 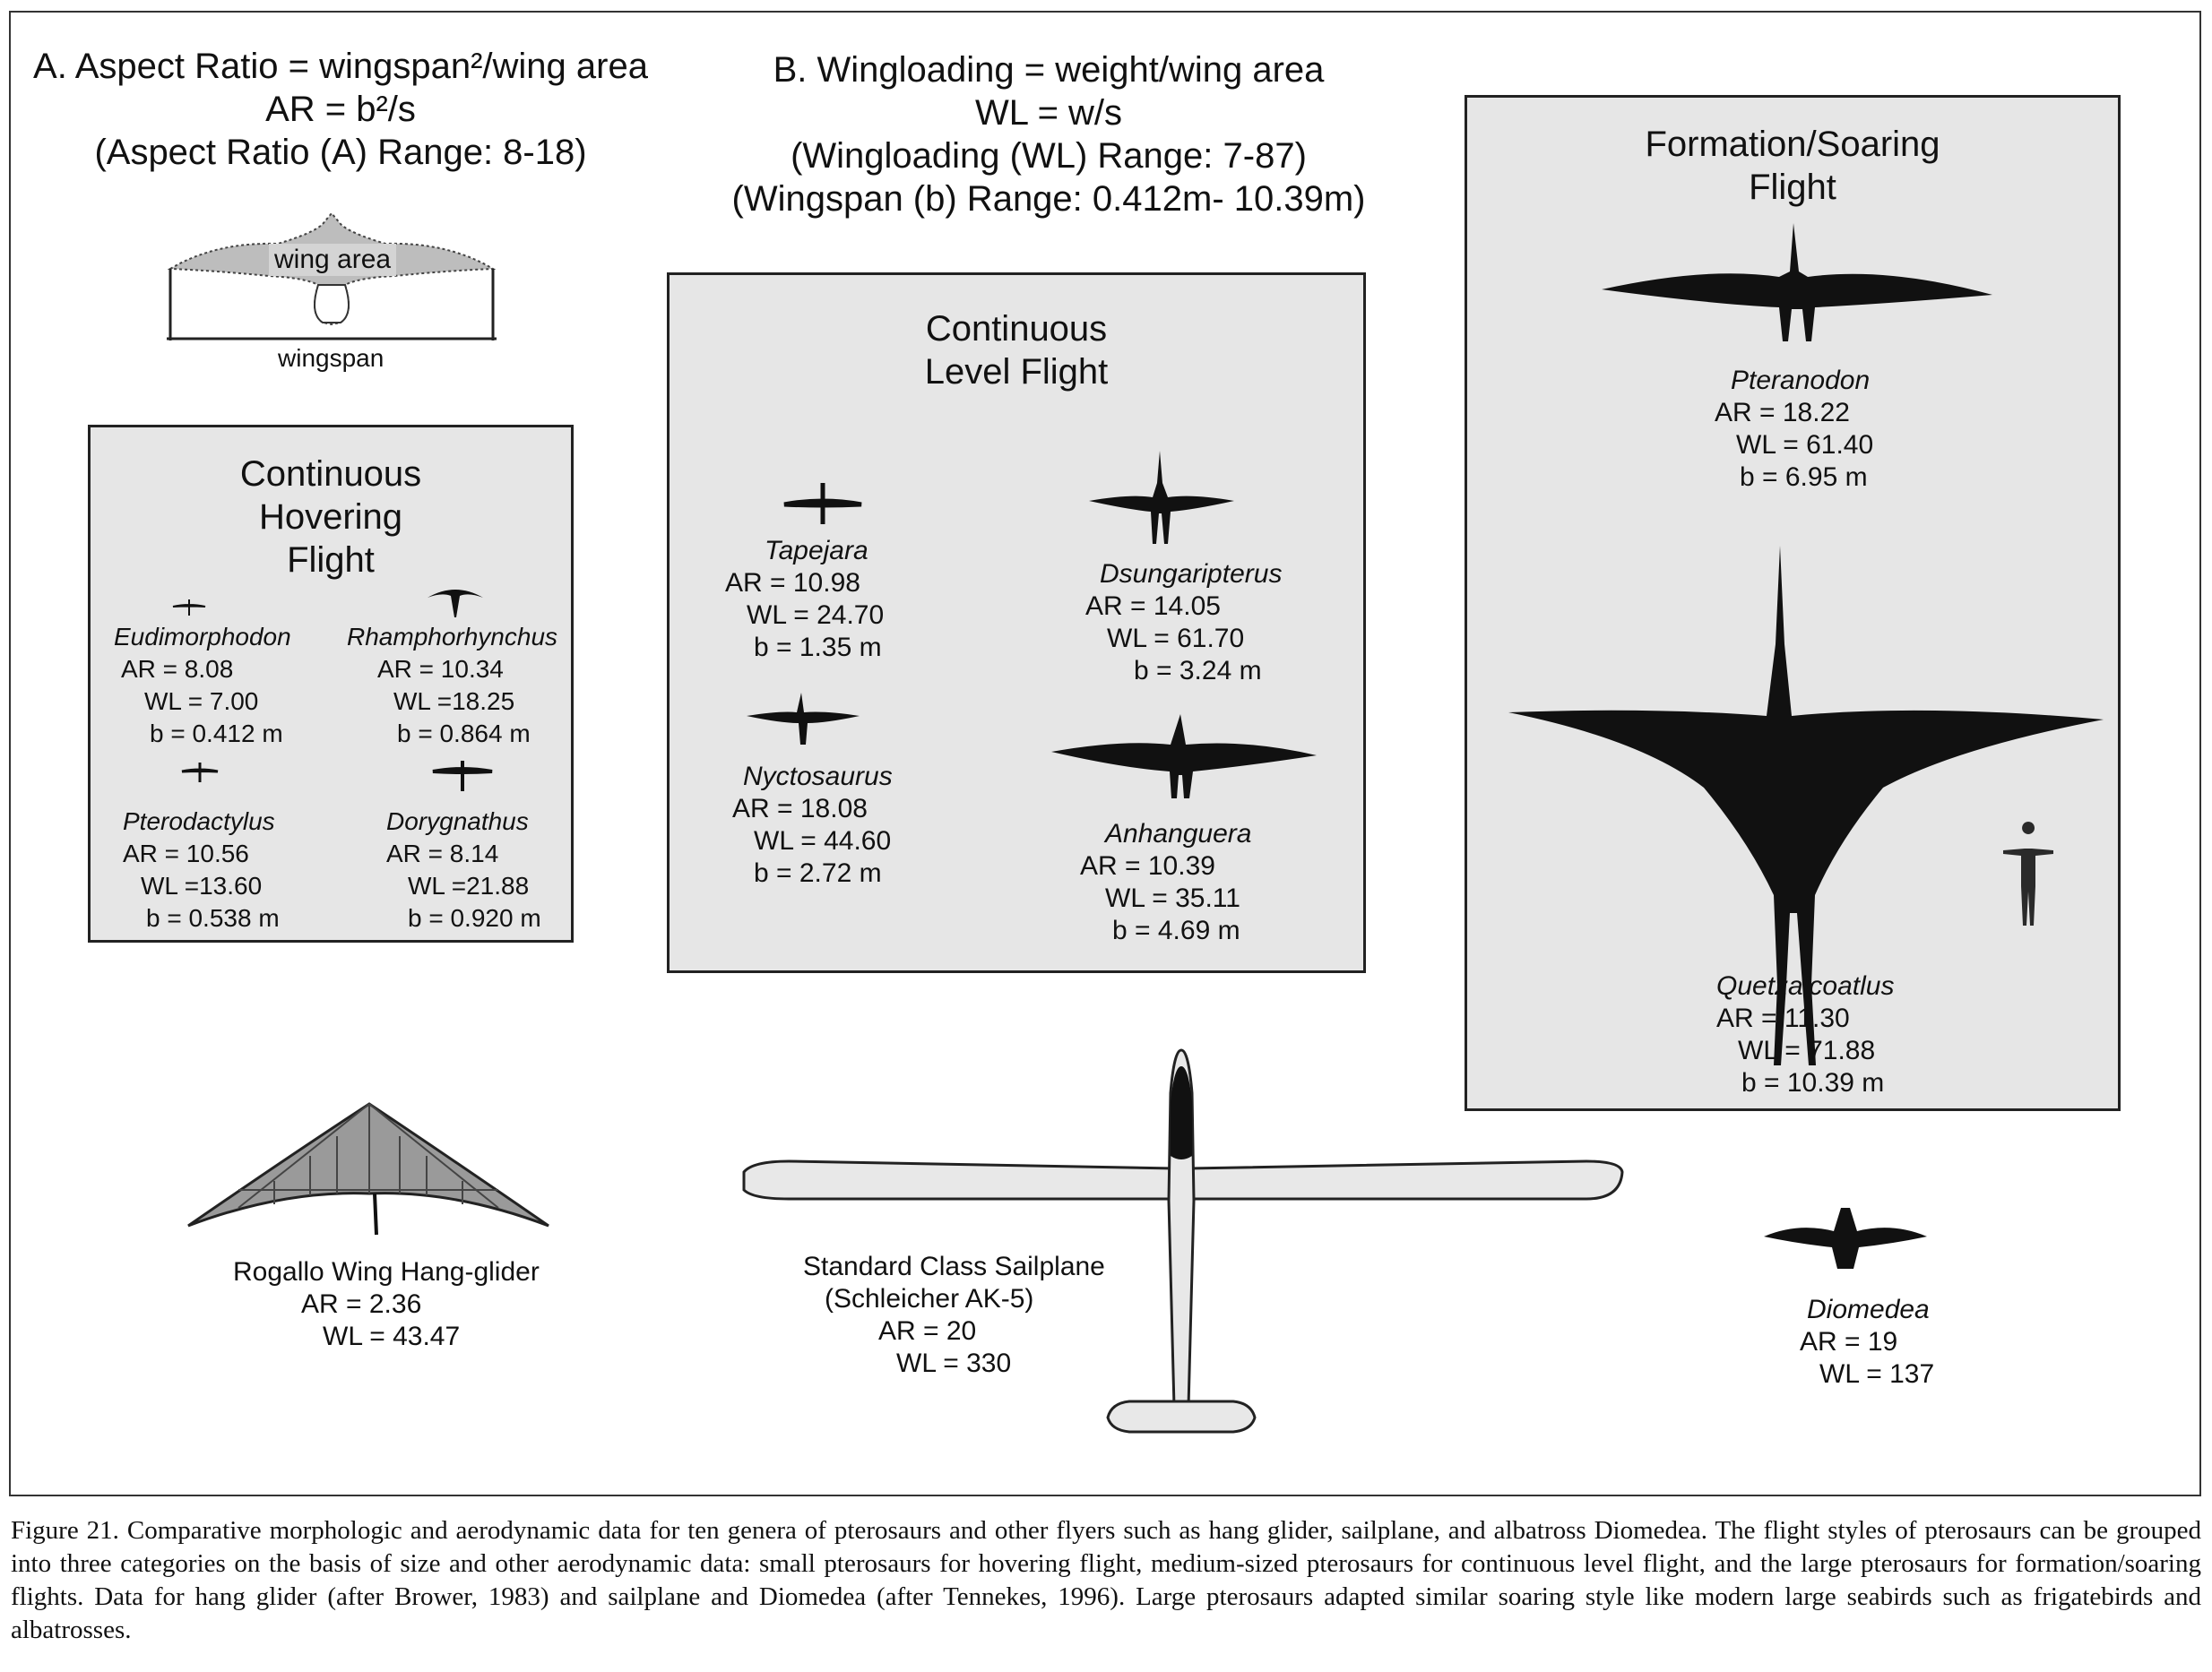 I want to click on soaring-title-line-2: Flight, so click(x=1792, y=187).